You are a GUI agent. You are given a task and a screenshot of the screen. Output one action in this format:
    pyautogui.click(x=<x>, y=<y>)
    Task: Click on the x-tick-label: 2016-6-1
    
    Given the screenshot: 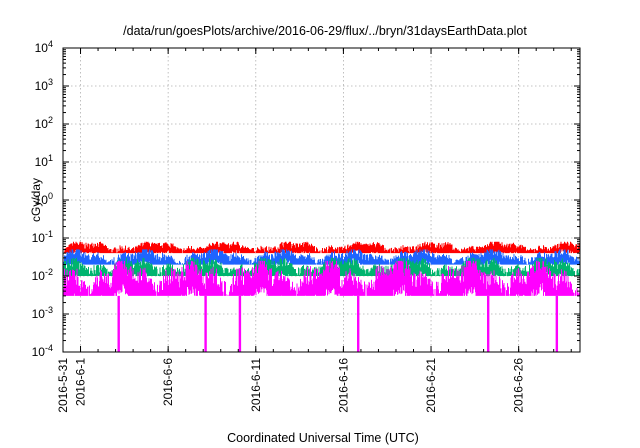 What is the action you would take?
    pyautogui.click(x=81, y=382)
    